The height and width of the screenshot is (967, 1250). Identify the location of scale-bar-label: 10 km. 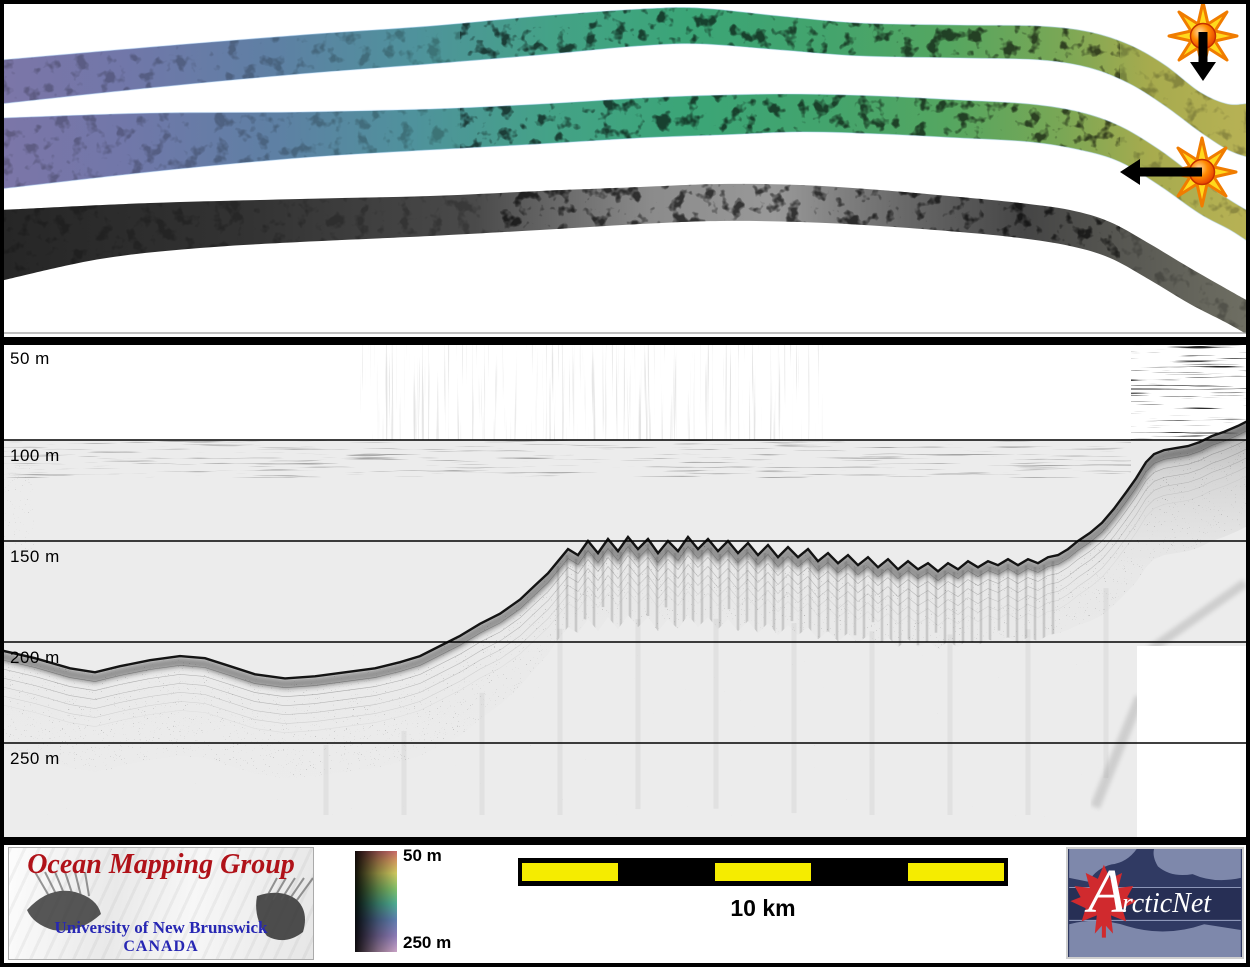
(763, 908).